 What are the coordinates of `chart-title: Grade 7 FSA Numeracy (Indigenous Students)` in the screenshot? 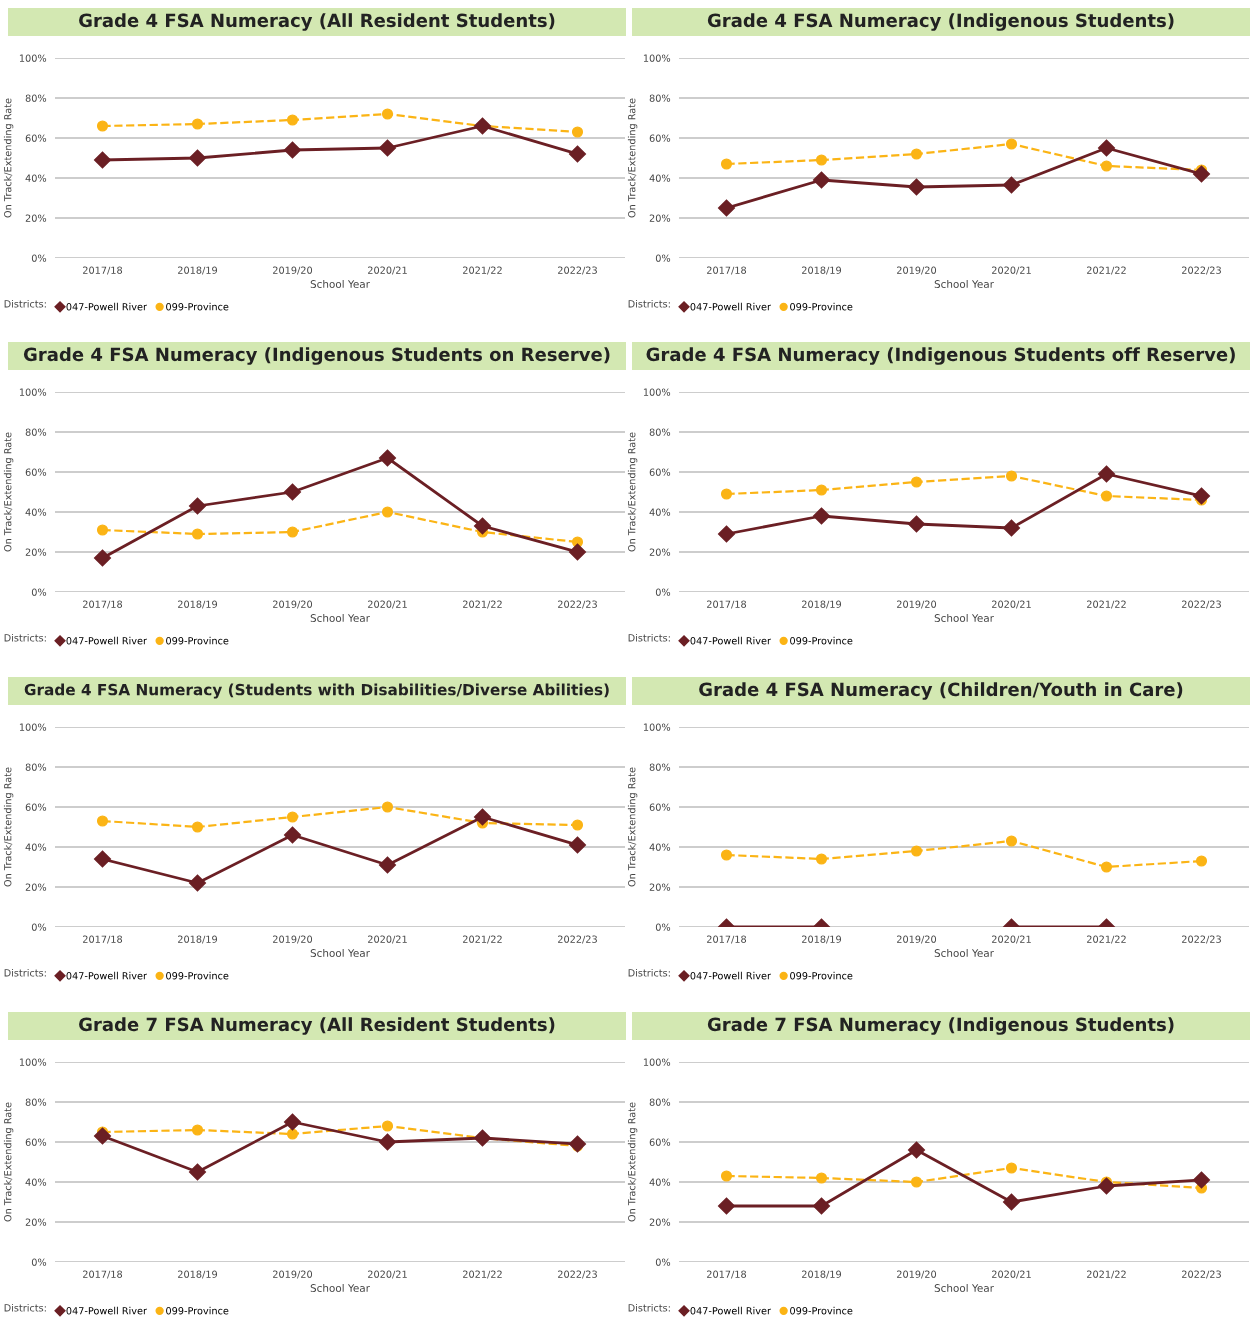 It's located at (940, 1026).